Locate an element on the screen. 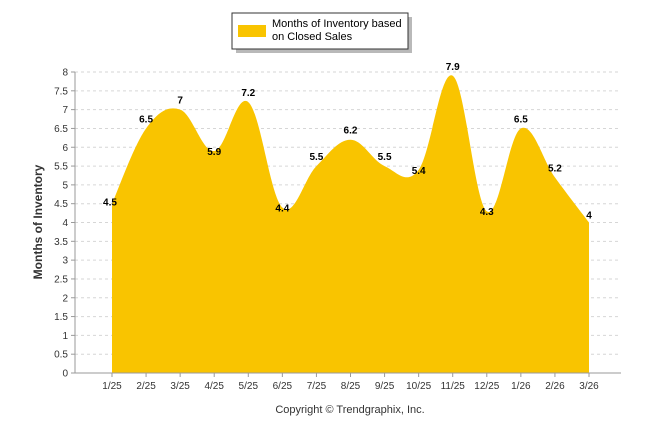 This screenshot has width=646, height=434. y-tick-label: 1 is located at coordinates (65, 336).